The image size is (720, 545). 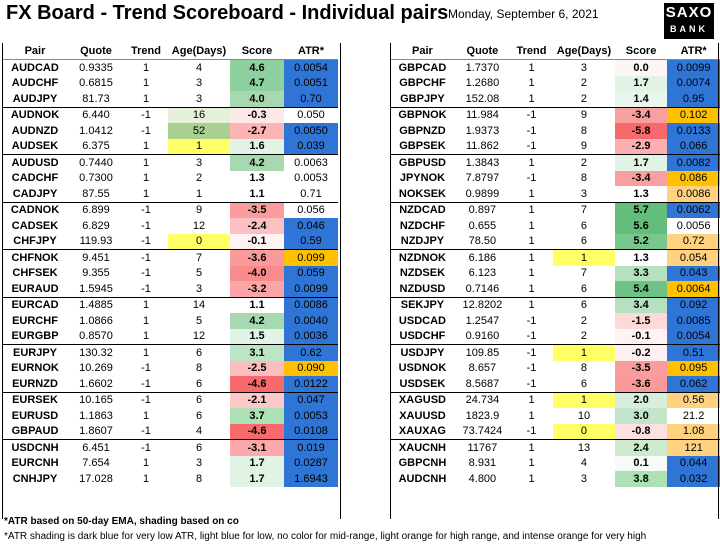 I want to click on logo-line-2: BANK, so click(x=689, y=29).